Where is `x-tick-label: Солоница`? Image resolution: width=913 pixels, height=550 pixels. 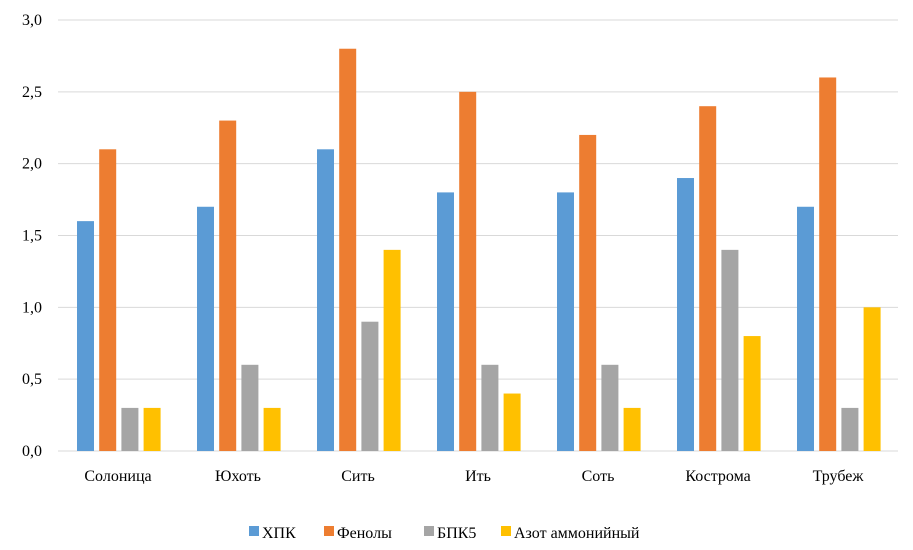 x-tick-label: Солоница is located at coordinates (117, 476).